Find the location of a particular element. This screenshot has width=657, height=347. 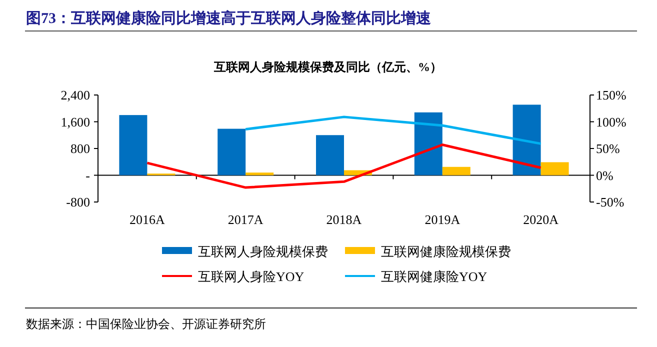

x-tick-label: 2020A is located at coordinates (541, 219).